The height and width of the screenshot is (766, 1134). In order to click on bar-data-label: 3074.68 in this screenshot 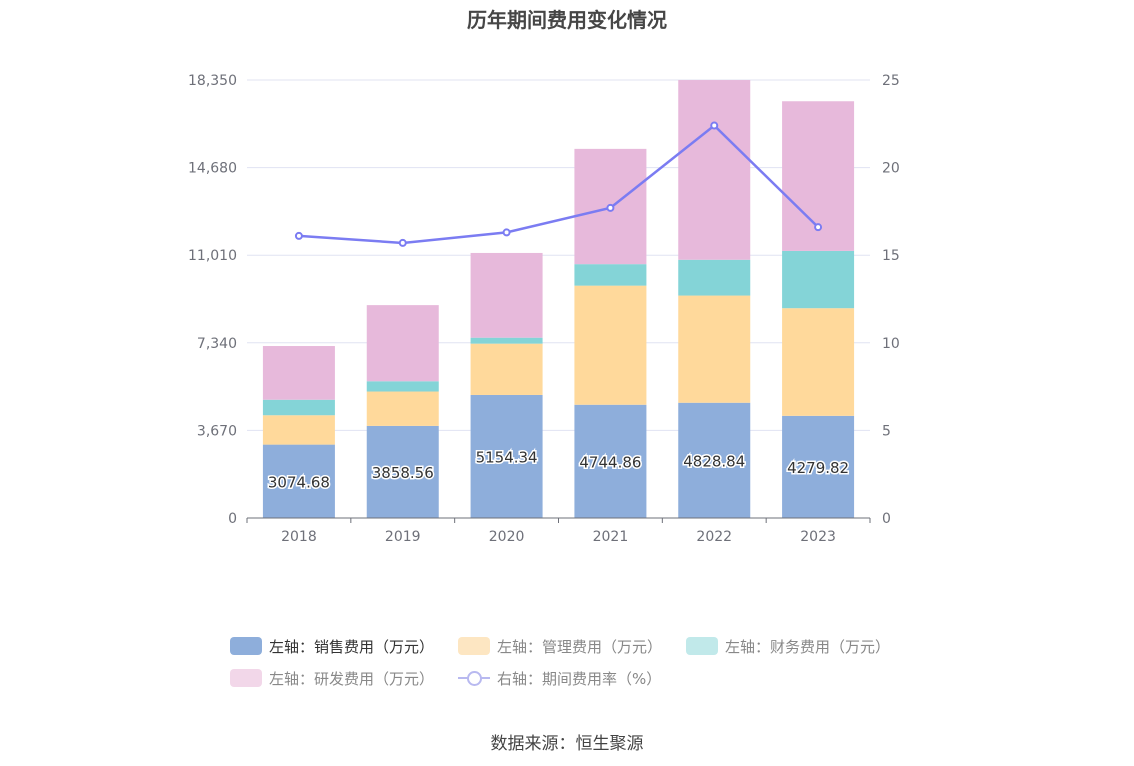, I will do `click(299, 482)`.